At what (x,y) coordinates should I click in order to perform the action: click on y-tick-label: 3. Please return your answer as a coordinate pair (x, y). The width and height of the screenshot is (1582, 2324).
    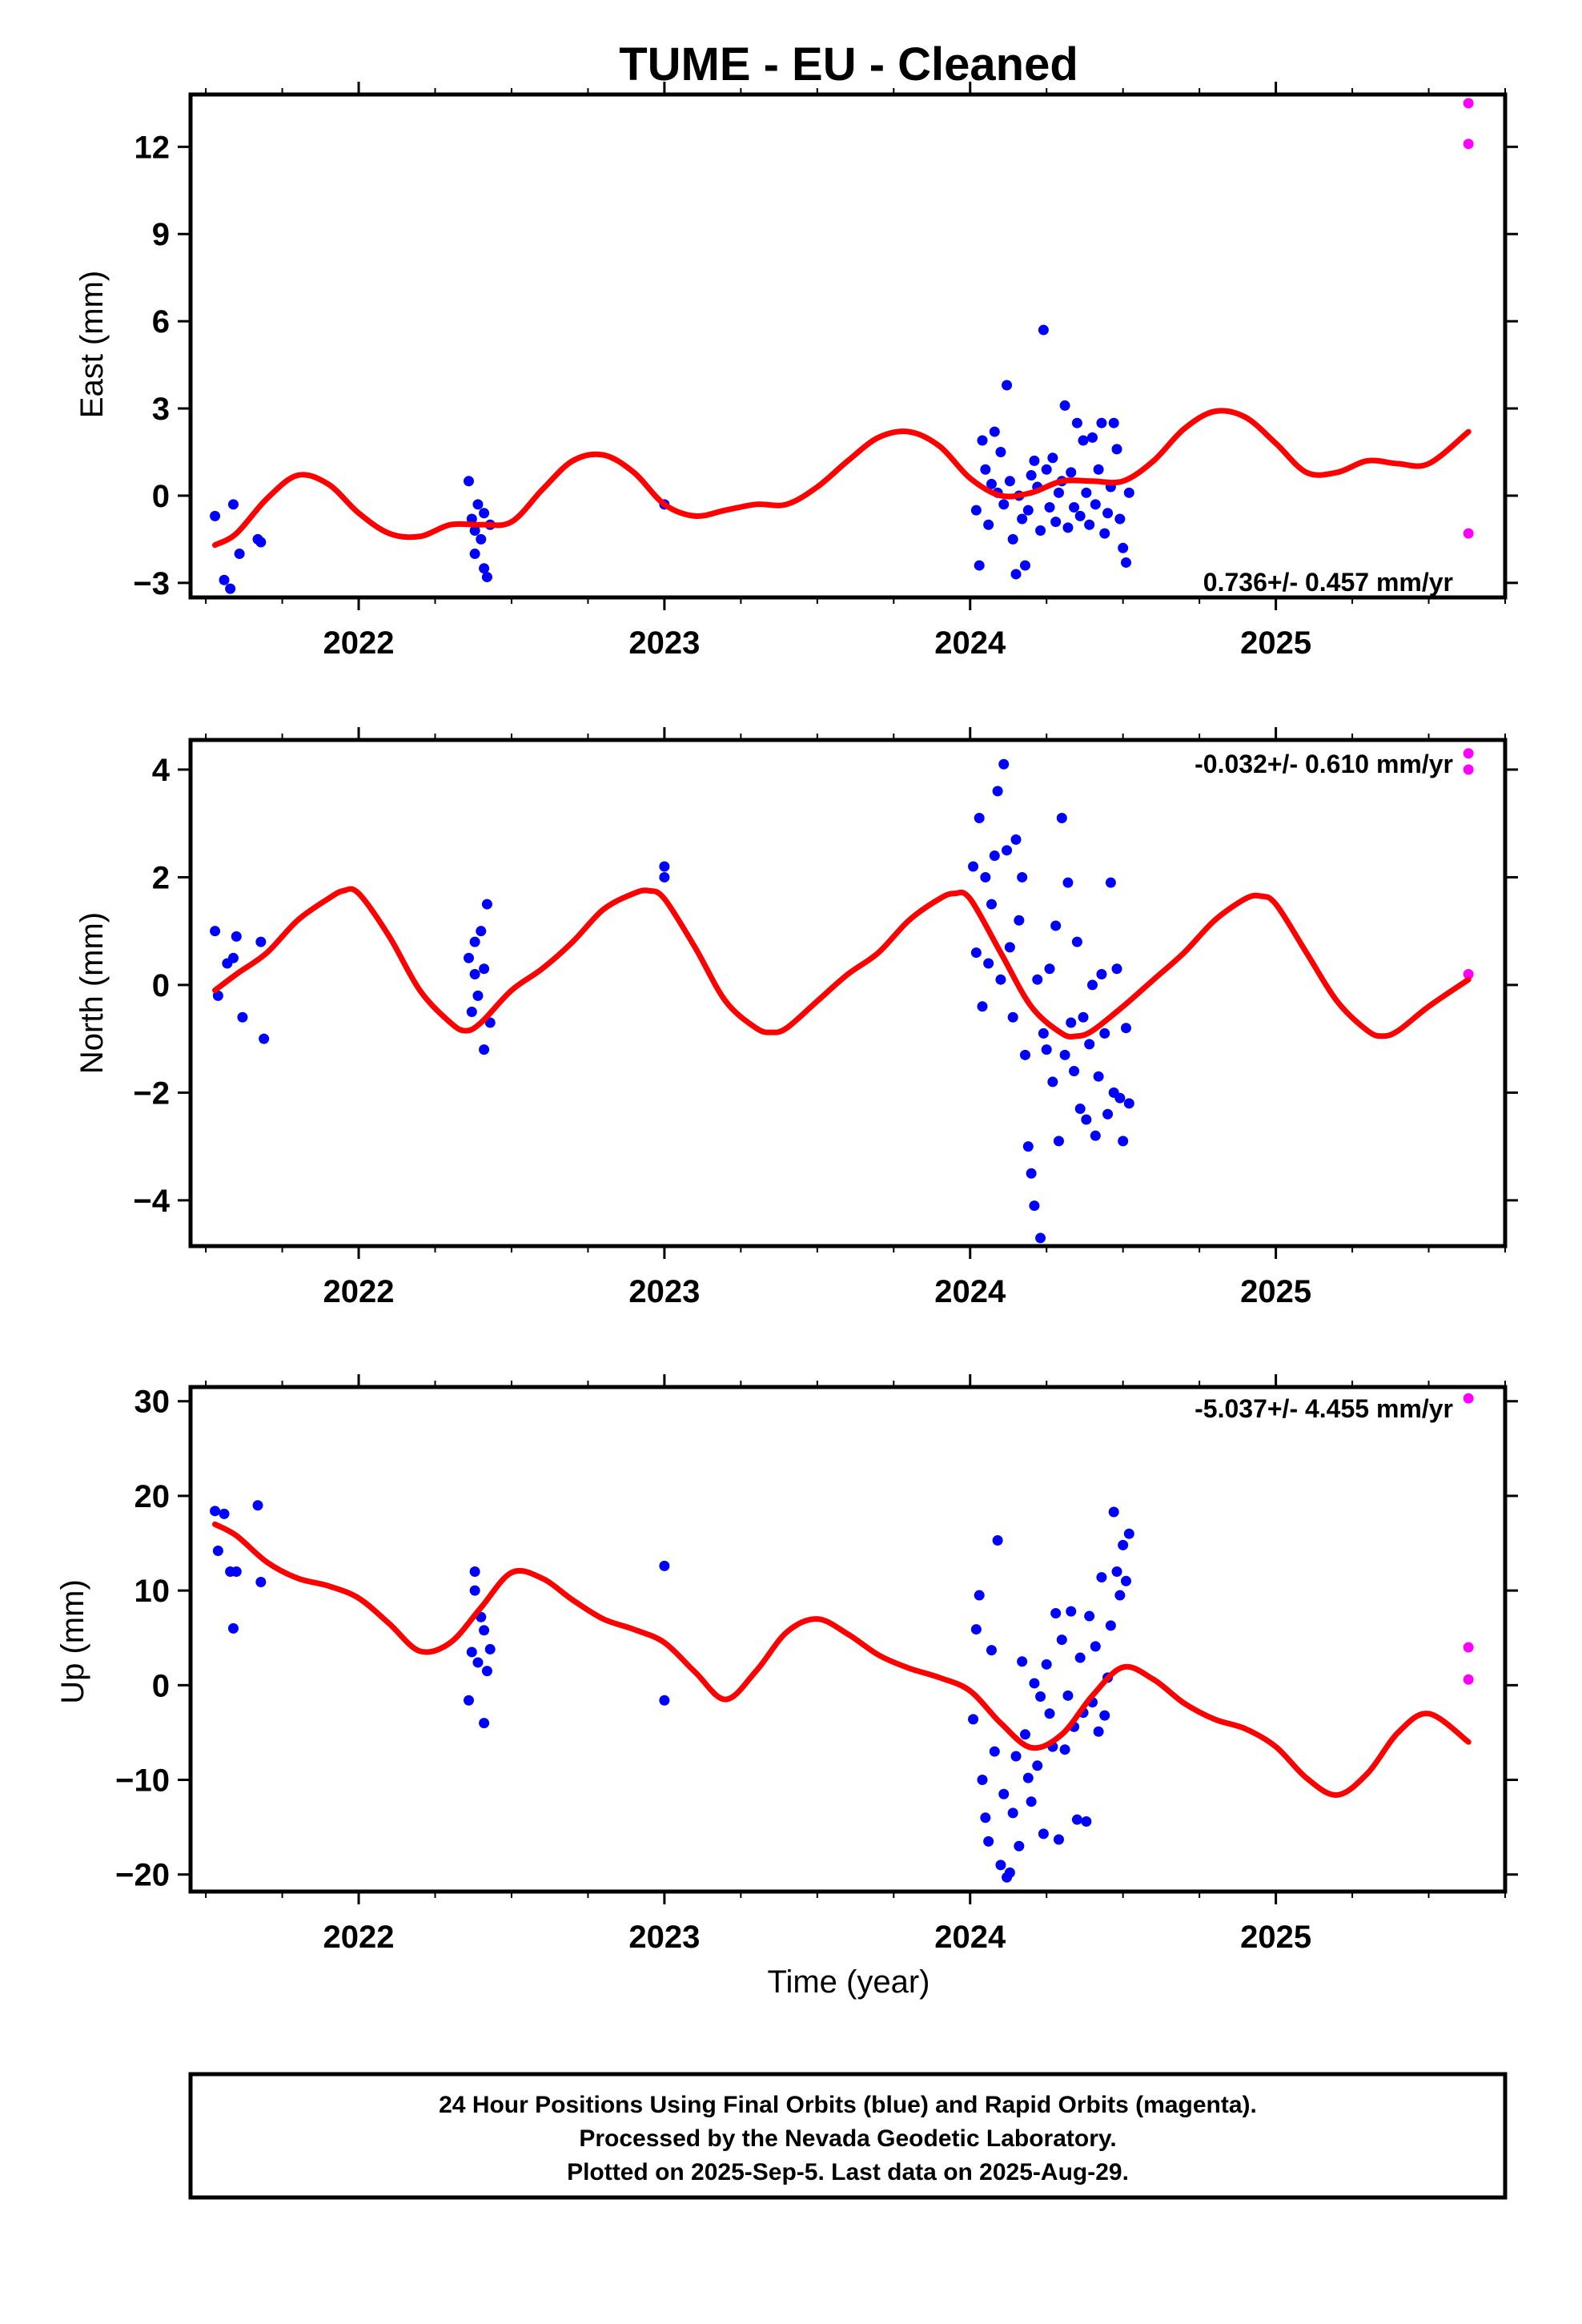
    Looking at the image, I should click on (161, 410).